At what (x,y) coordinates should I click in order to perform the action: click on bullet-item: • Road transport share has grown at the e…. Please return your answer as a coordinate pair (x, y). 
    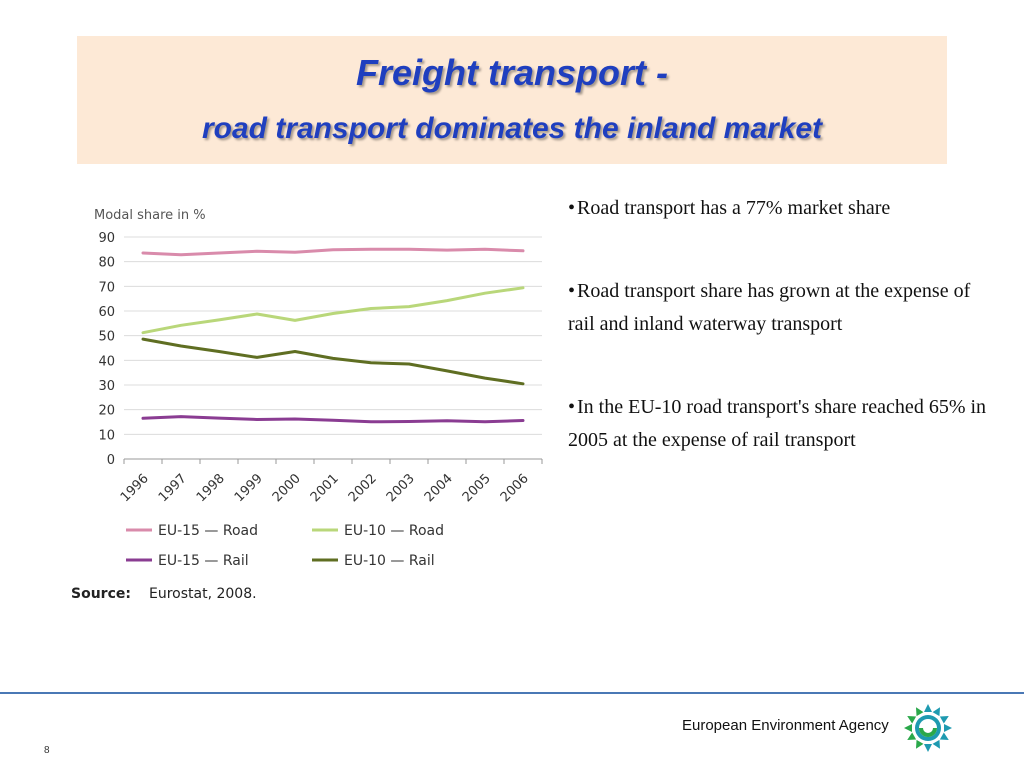
    Looking at the image, I should click on (769, 307).